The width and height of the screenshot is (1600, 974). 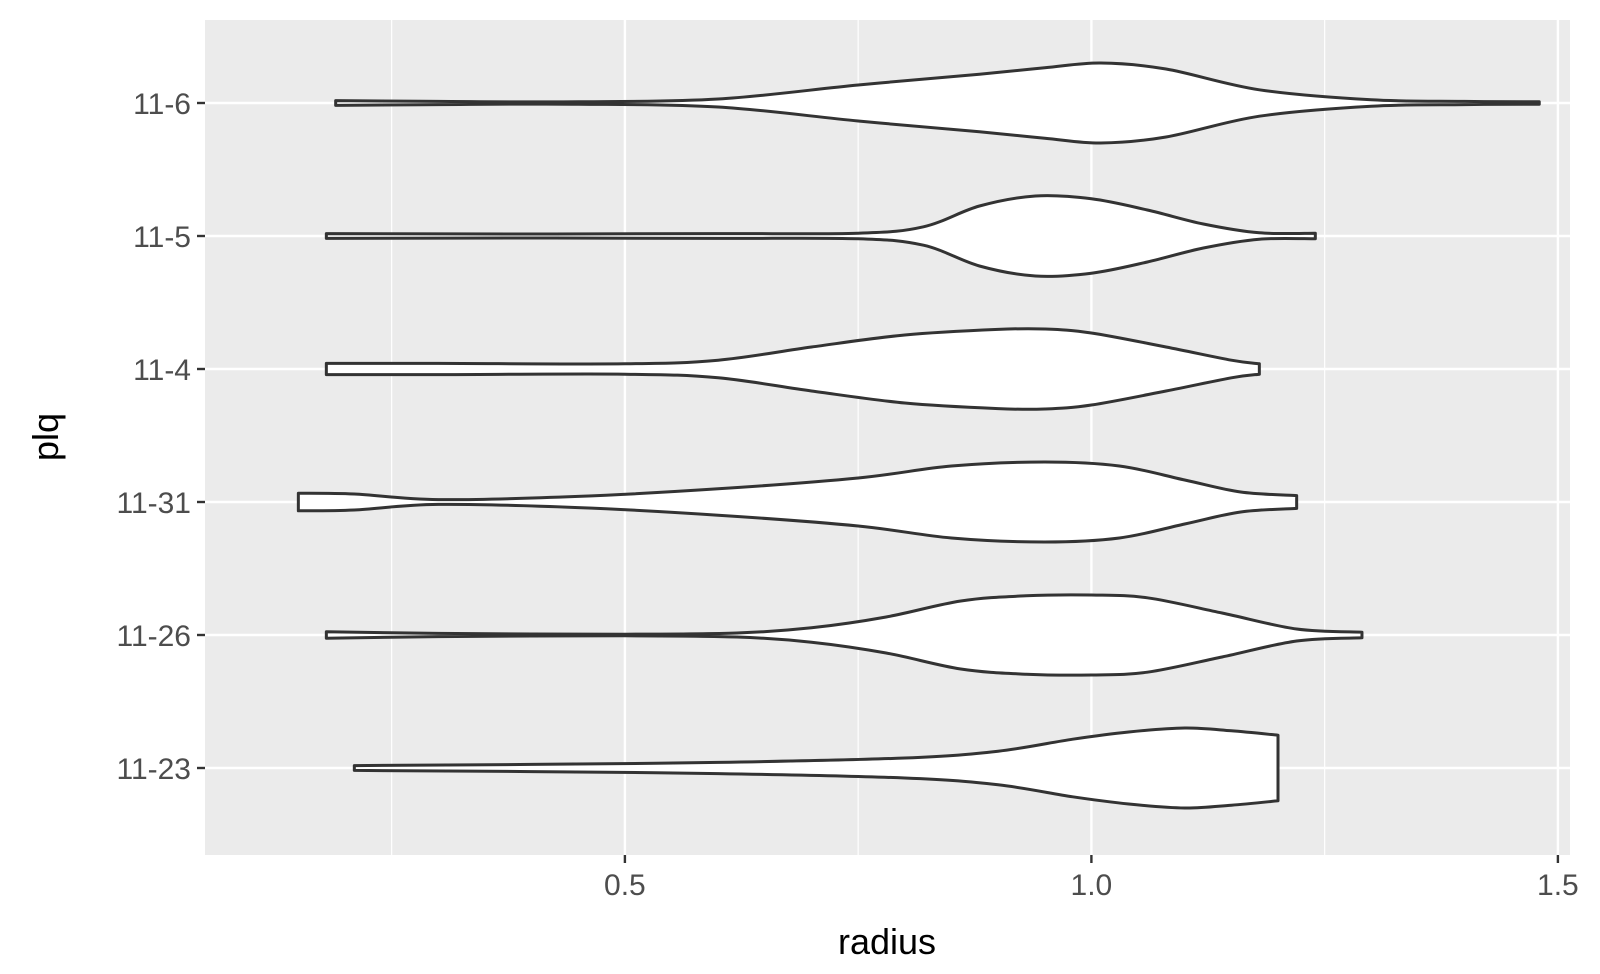 I want to click on y-tick-label: 11-26, so click(x=153, y=636).